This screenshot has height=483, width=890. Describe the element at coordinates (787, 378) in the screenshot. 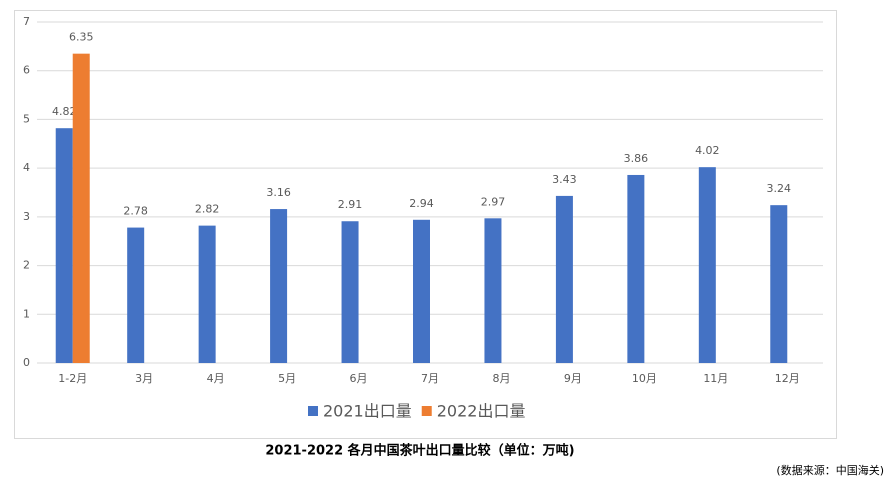

I see `x-tick-label: 12月` at that location.